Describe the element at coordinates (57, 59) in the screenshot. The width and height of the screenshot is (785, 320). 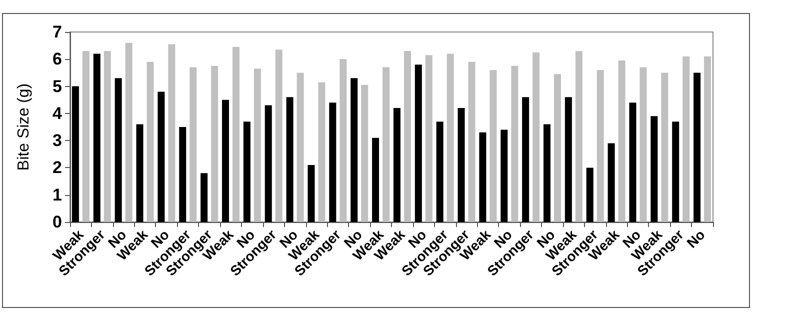
I see `y-tick-label: 6` at that location.